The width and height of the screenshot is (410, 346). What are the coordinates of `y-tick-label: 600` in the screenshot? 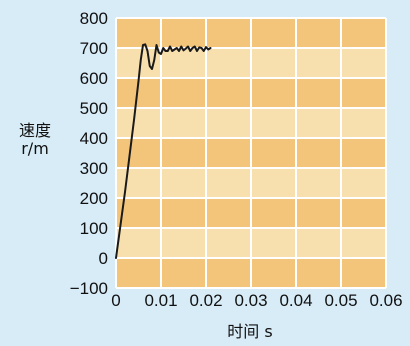 It's located at (94, 78).